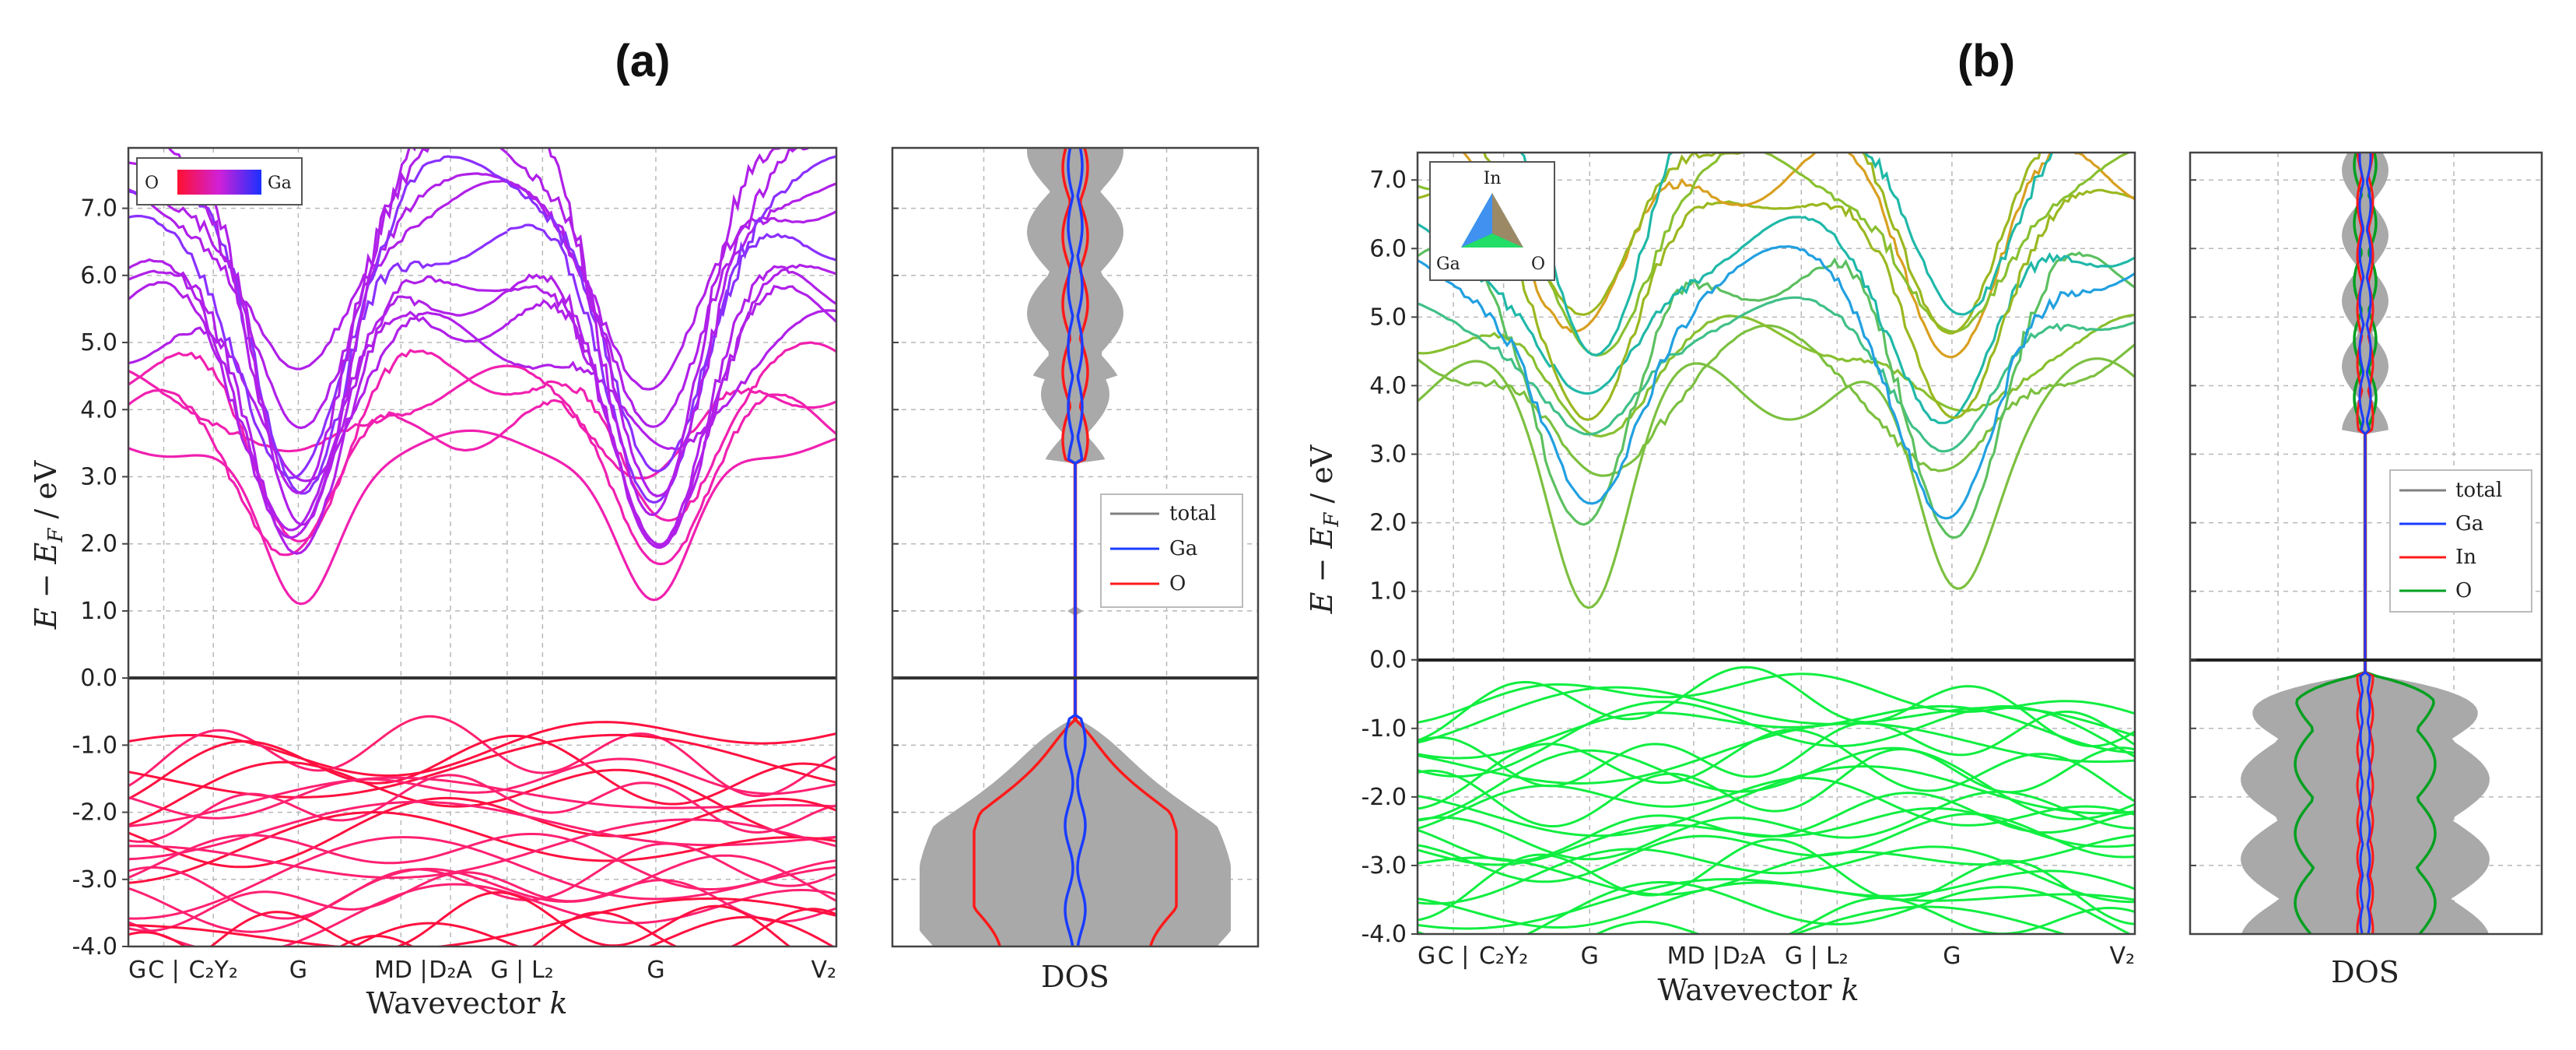  I want to click on panel-a-dos-label: DOS, so click(1075, 977).